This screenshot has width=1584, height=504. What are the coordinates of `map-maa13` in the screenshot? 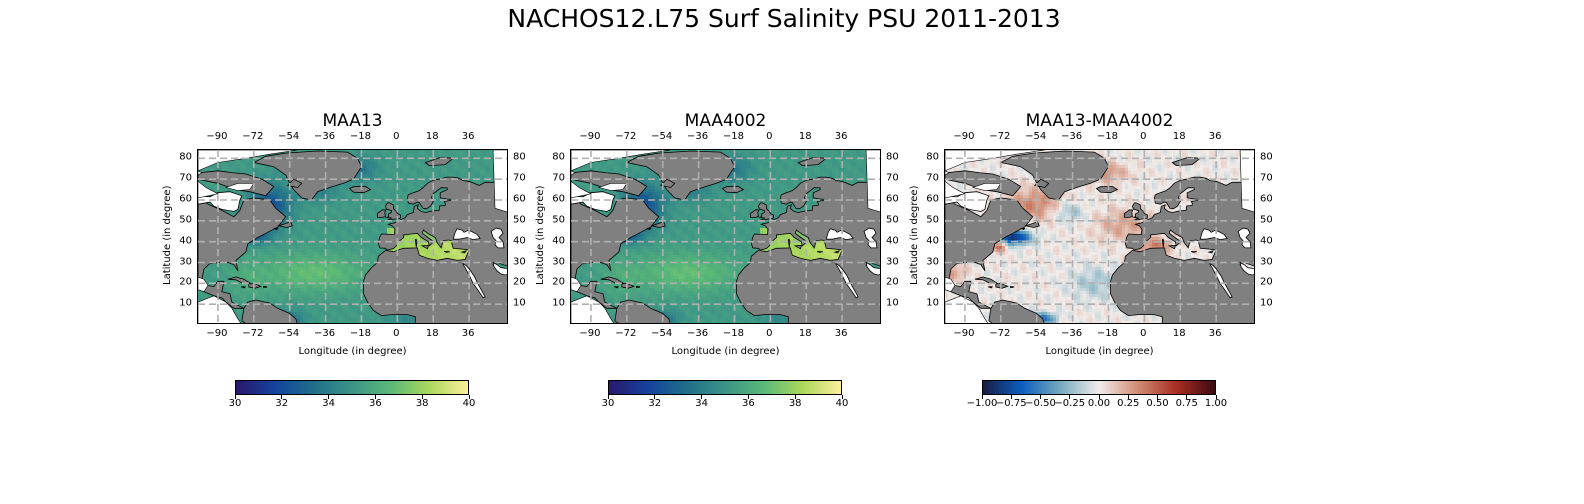 It's located at (352, 236).